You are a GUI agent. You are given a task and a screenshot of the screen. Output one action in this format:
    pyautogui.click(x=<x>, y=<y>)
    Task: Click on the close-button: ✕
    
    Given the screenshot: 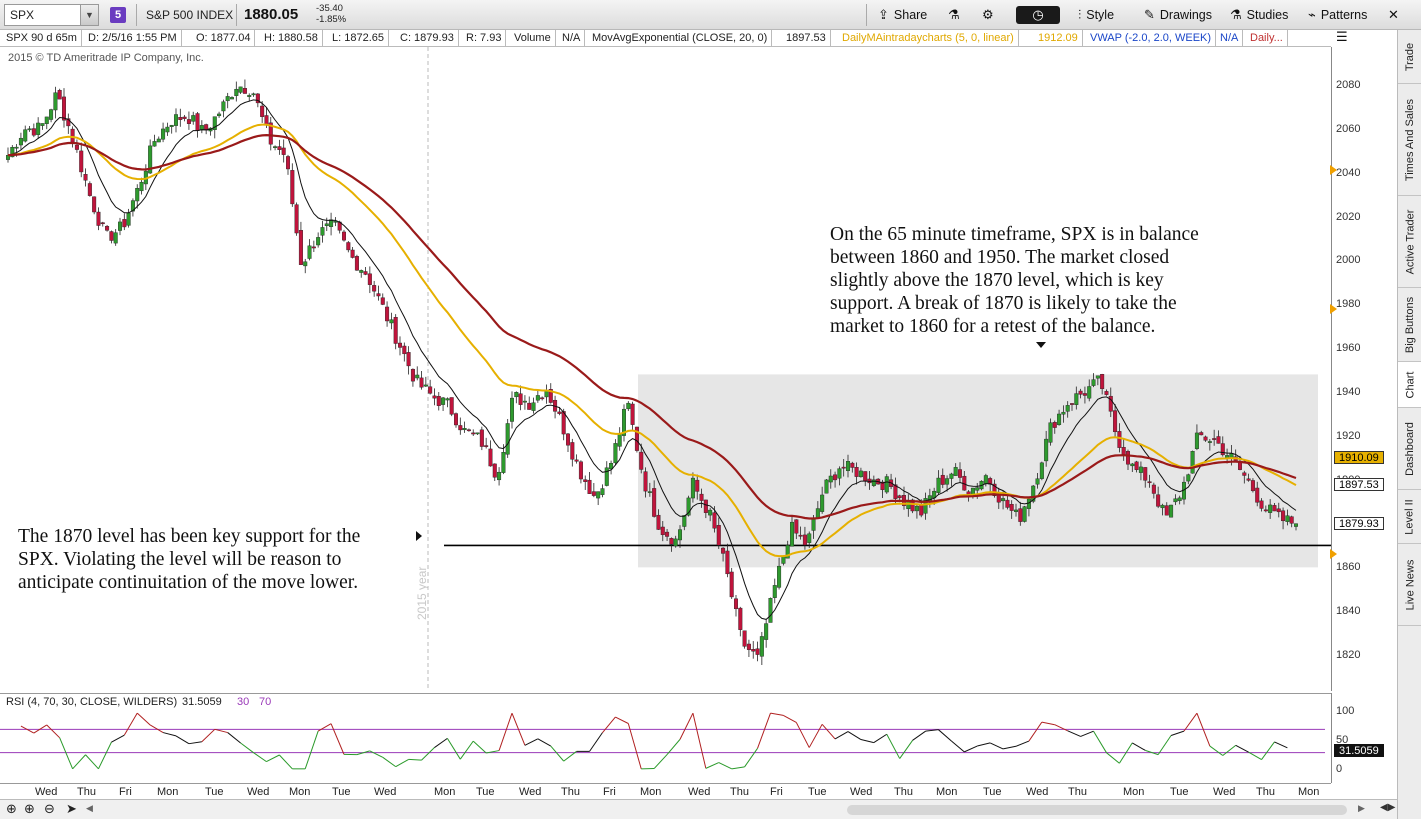 What is the action you would take?
    pyautogui.click(x=1393, y=15)
    